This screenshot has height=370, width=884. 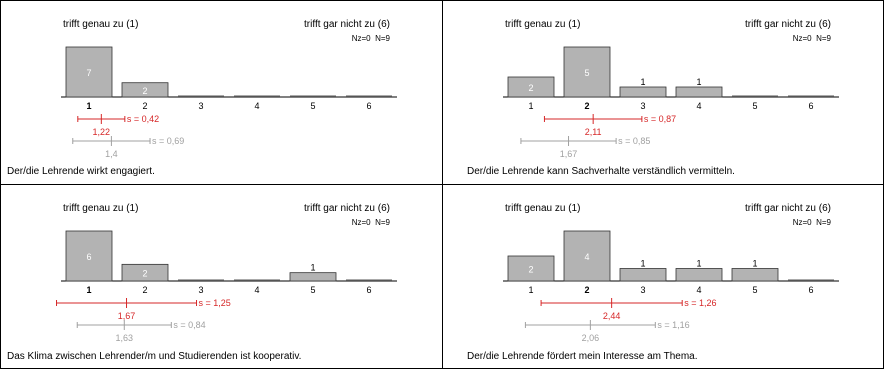 What do you see at coordinates (673, 325) in the screenshot?
I see `comparison-sd-label: s = 1,16` at bounding box center [673, 325].